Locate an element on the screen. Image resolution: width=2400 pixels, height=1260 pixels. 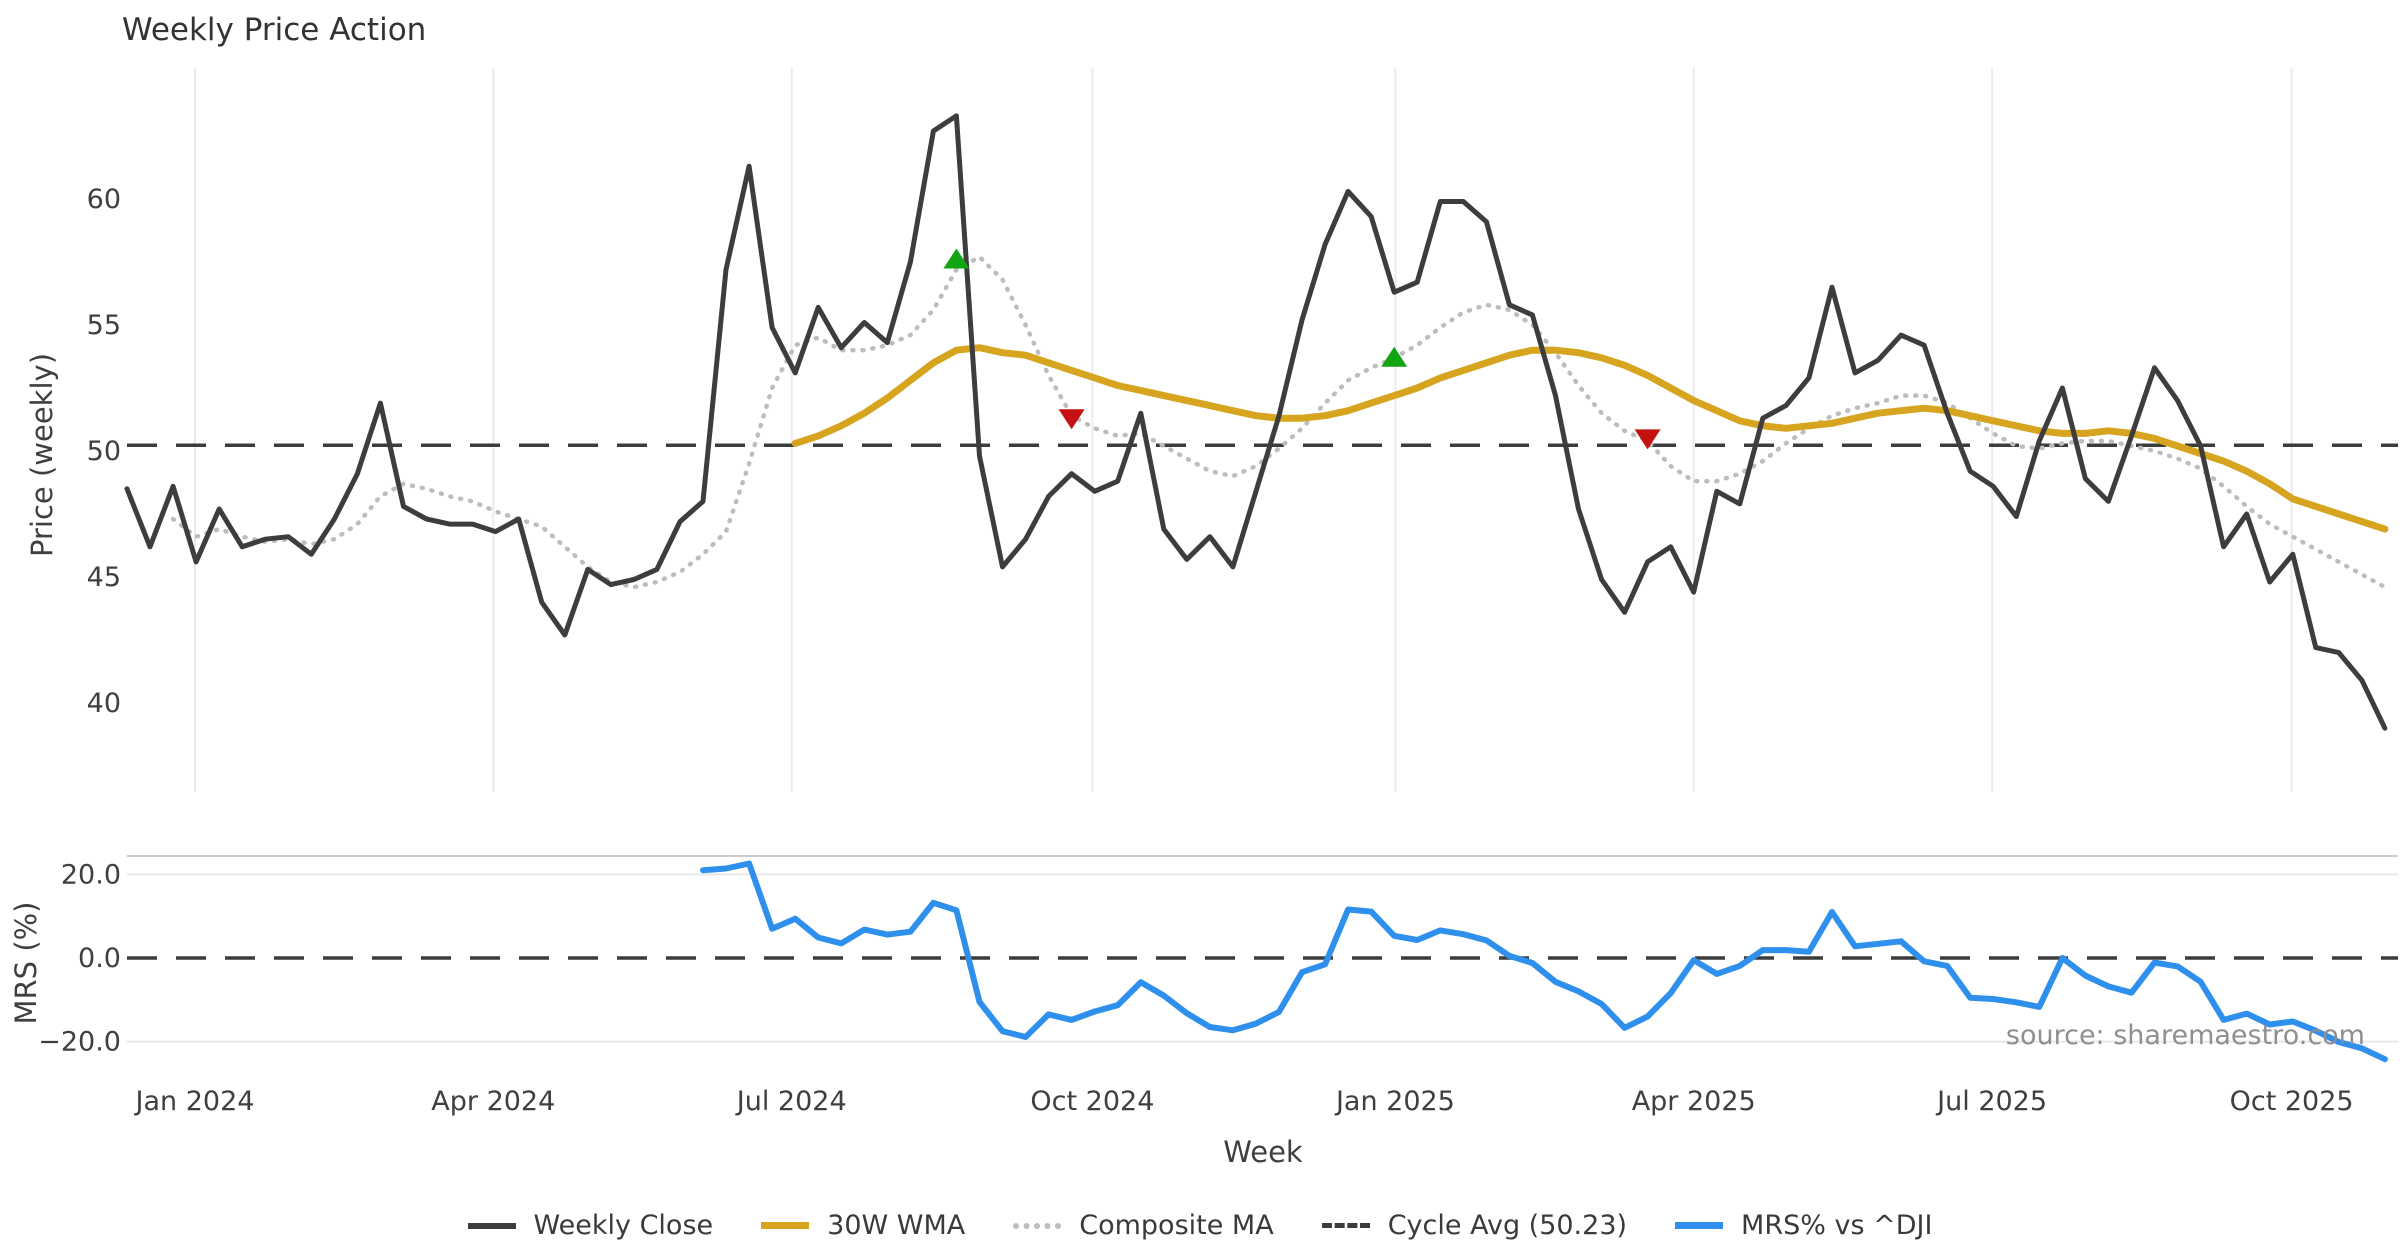
wma-line is located at coordinates (1590, 438).